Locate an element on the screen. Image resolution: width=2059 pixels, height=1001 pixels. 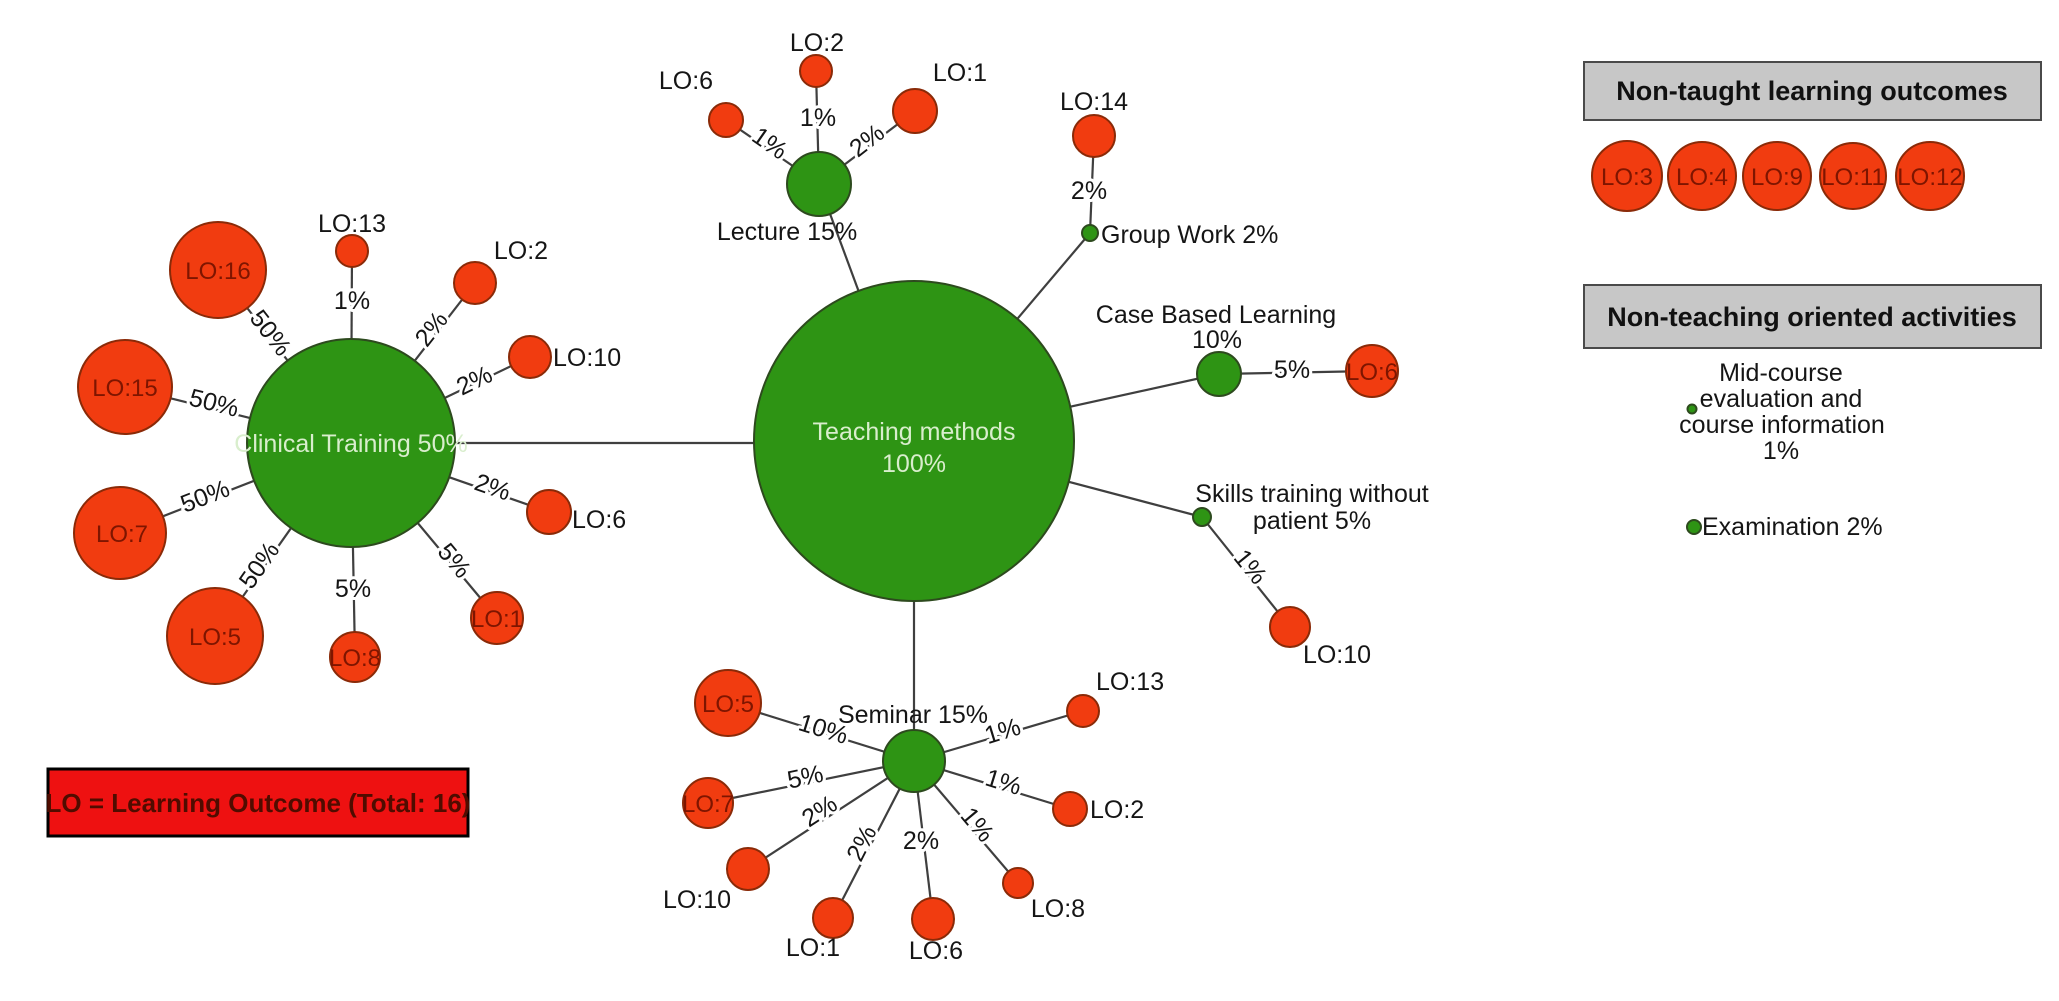
lo-note-label: LO = Learning Outcome (Total: 16) is located at coordinates (258, 803).